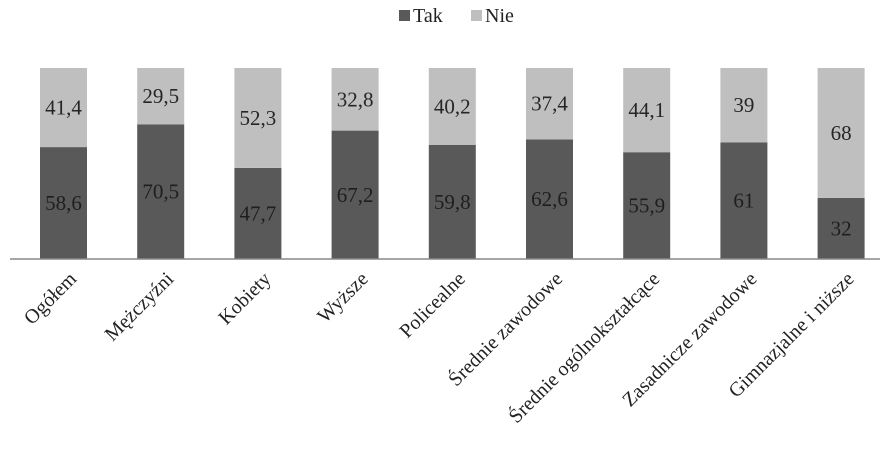 The image size is (883, 466). I want to click on category-label-5: Policealne, so click(432, 305).